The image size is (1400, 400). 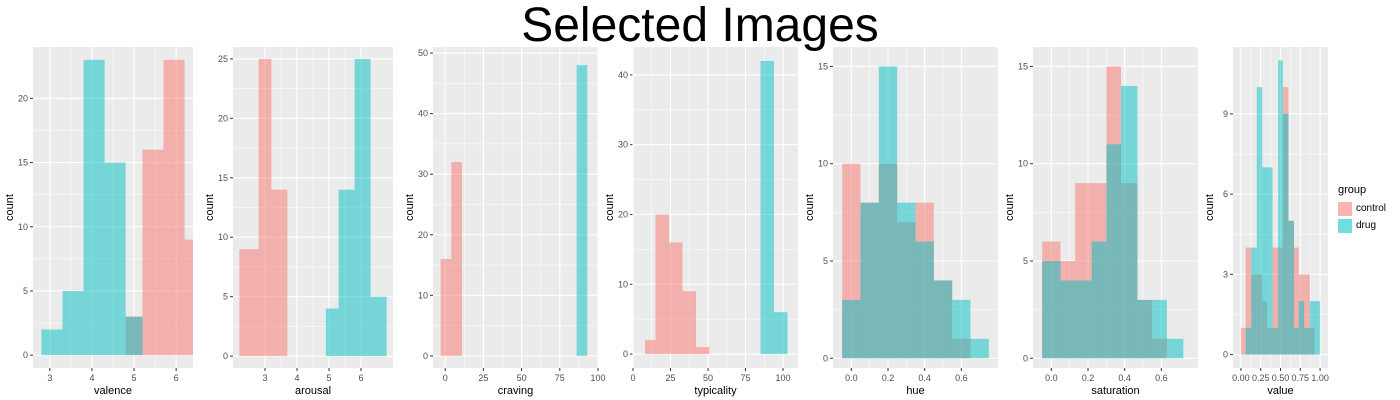 What do you see at coordinates (1124, 378) in the screenshot?
I see `tick-label-x: 0.4` at bounding box center [1124, 378].